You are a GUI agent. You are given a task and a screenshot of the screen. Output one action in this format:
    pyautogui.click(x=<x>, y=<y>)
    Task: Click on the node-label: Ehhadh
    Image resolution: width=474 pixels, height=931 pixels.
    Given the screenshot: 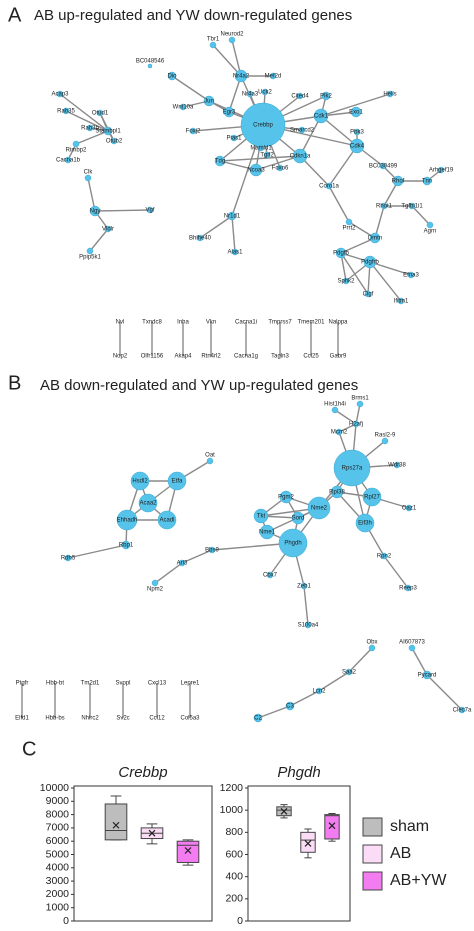 What is the action you would take?
    pyautogui.click(x=127, y=521)
    